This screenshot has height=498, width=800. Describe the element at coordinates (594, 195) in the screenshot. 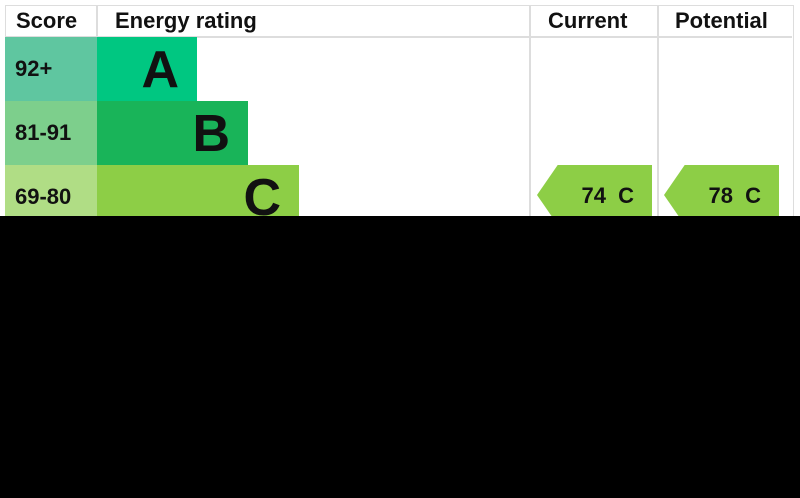

I see `current-rating-arrow: 74 C` at that location.